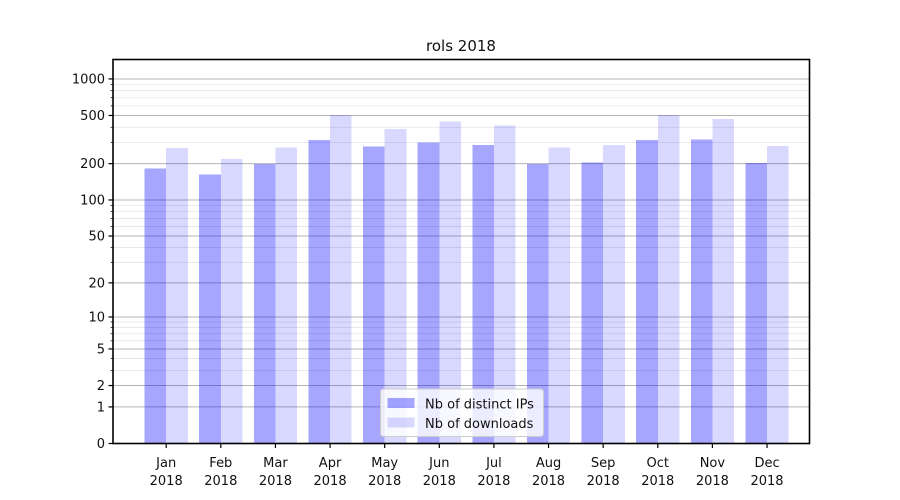 This screenshot has width=900, height=500. Describe the element at coordinates (275, 463) in the screenshot. I see `x-tick-label-month: Mar` at that location.